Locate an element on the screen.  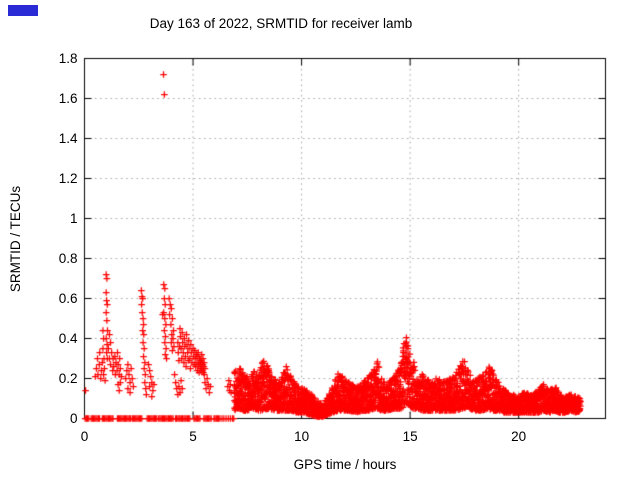
x-tick-label: 0 is located at coordinates (84, 436).